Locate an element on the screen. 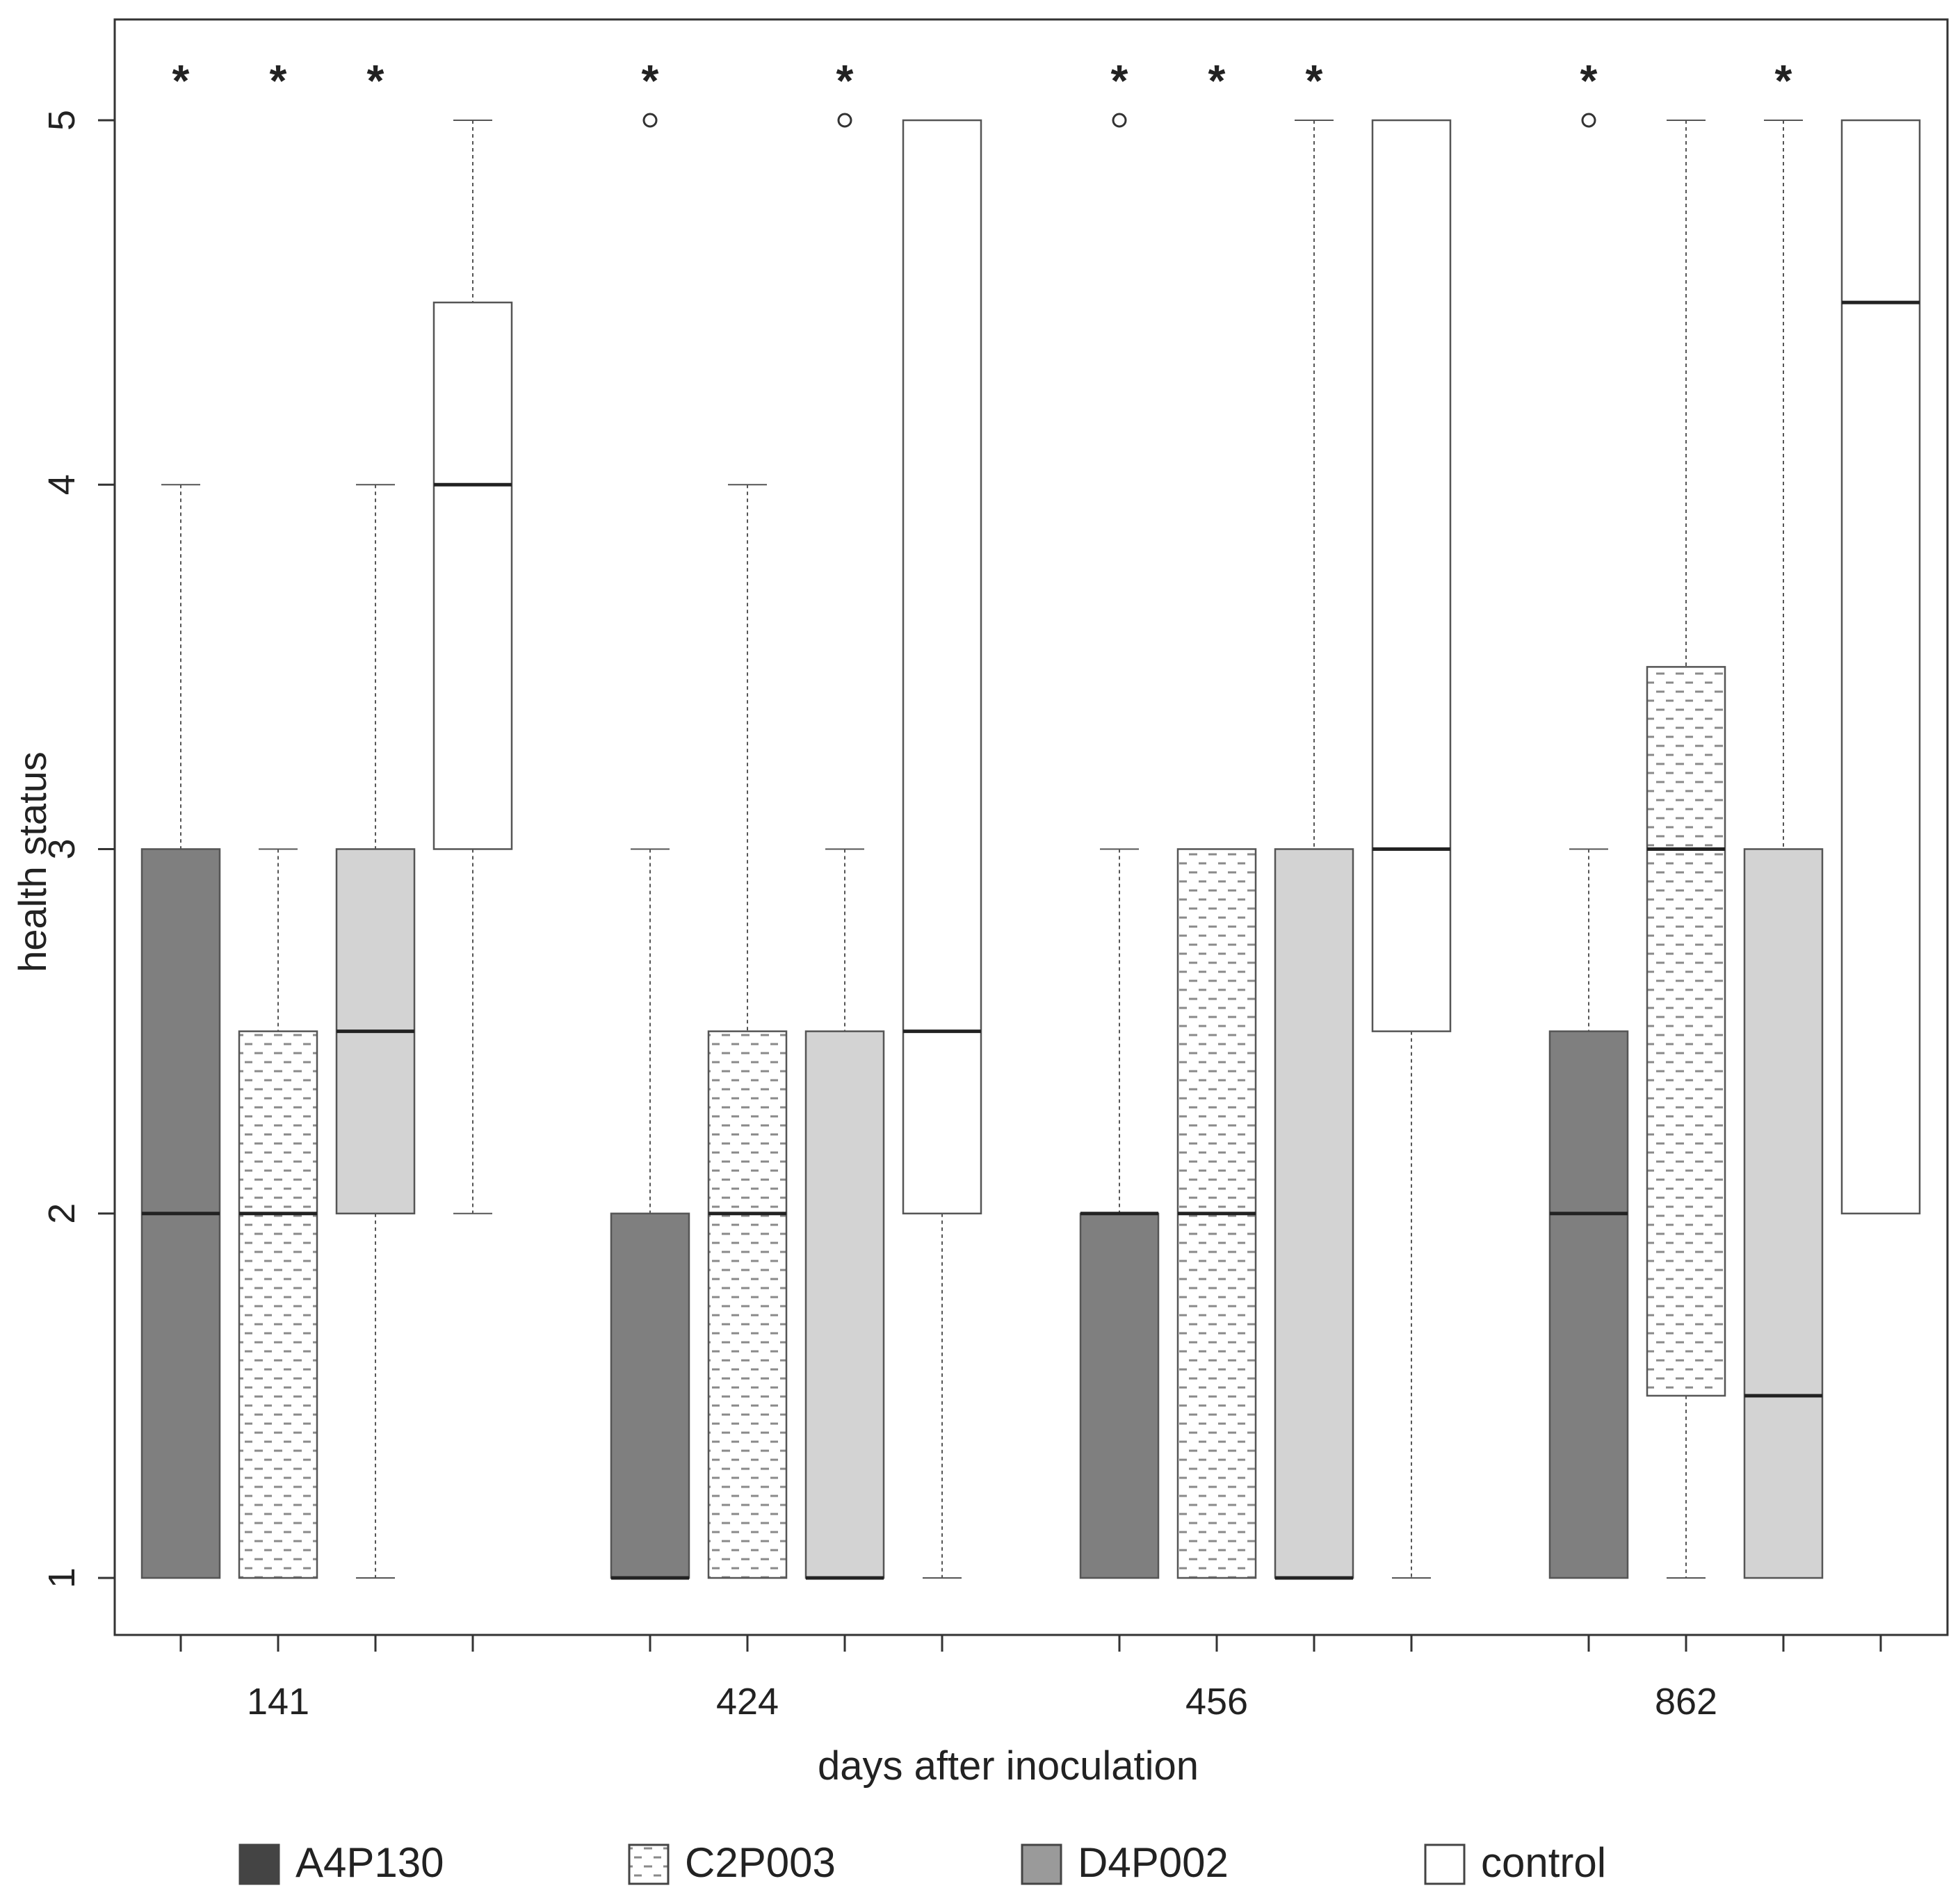  x-tick-label: 424 is located at coordinates (747, 1702).